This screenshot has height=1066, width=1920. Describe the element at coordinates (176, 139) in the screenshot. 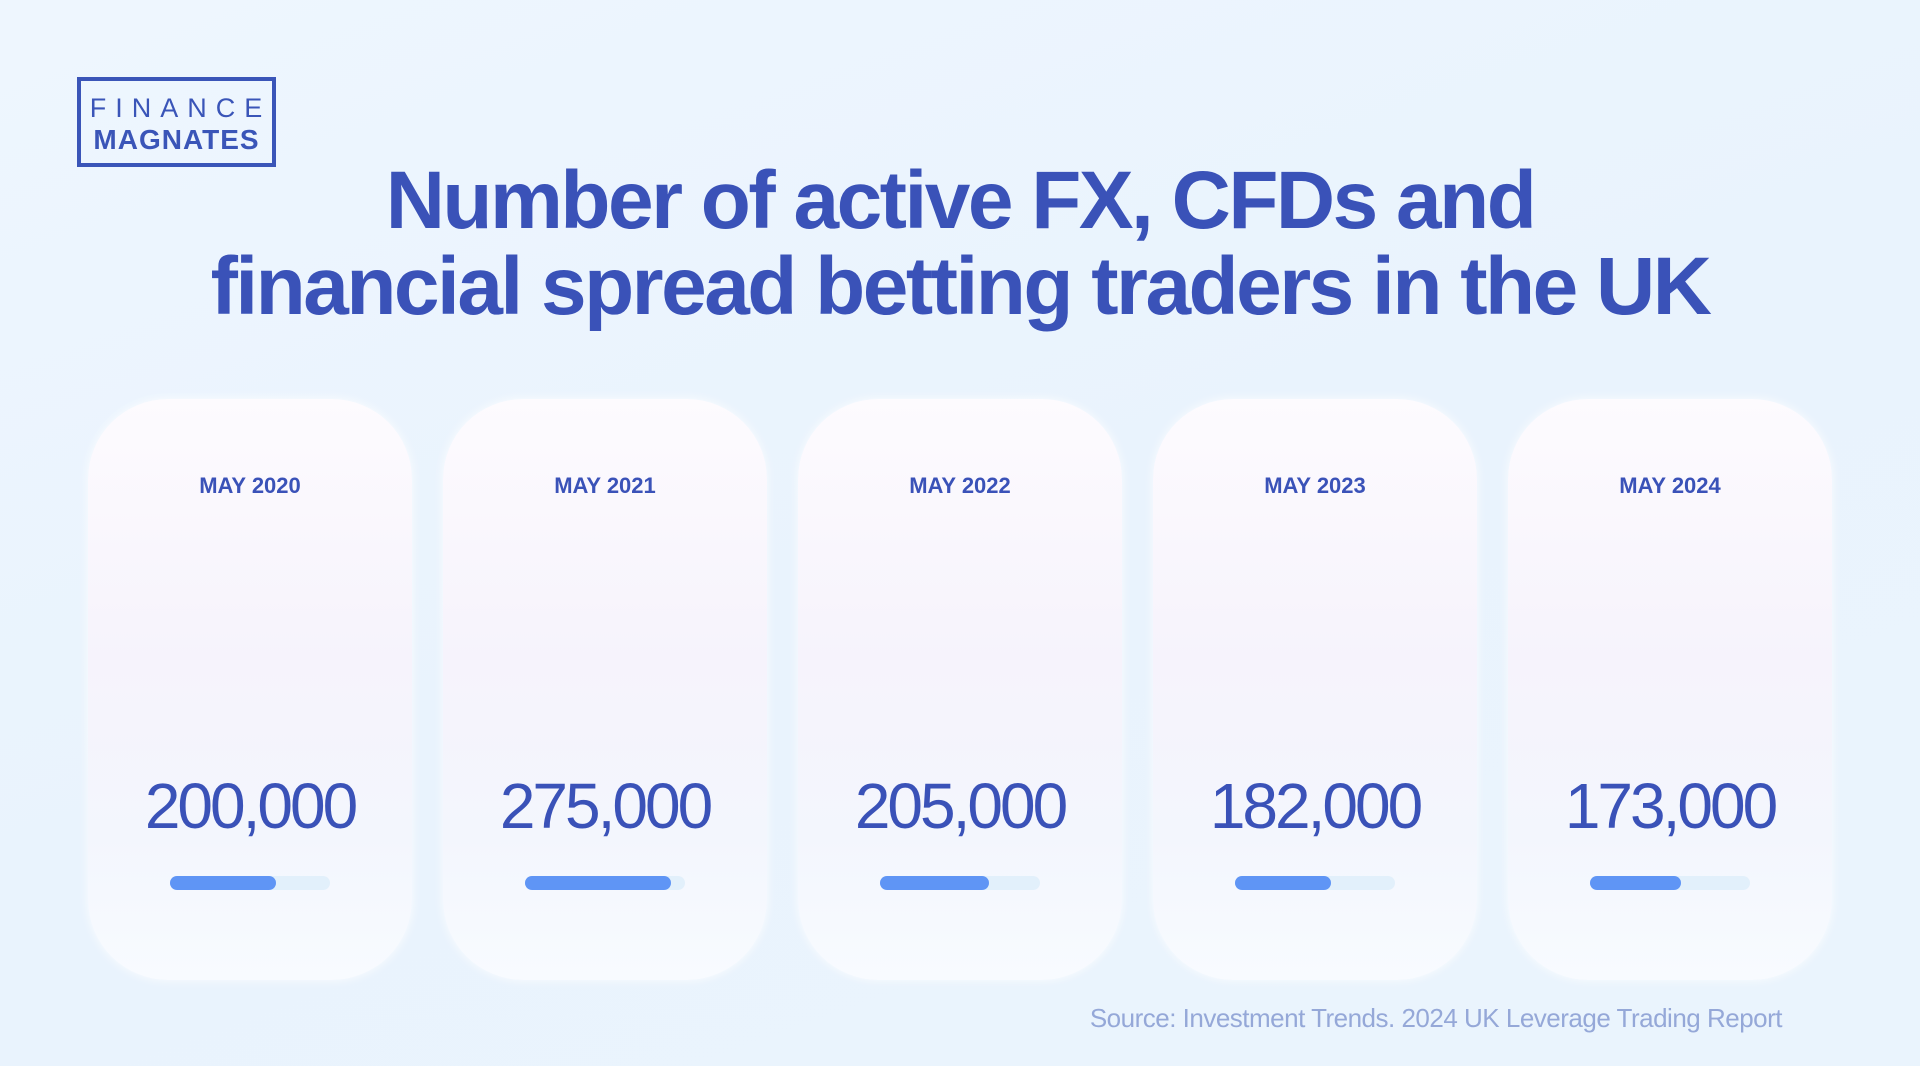

I see `logo-line-2: MAGNATES` at that location.